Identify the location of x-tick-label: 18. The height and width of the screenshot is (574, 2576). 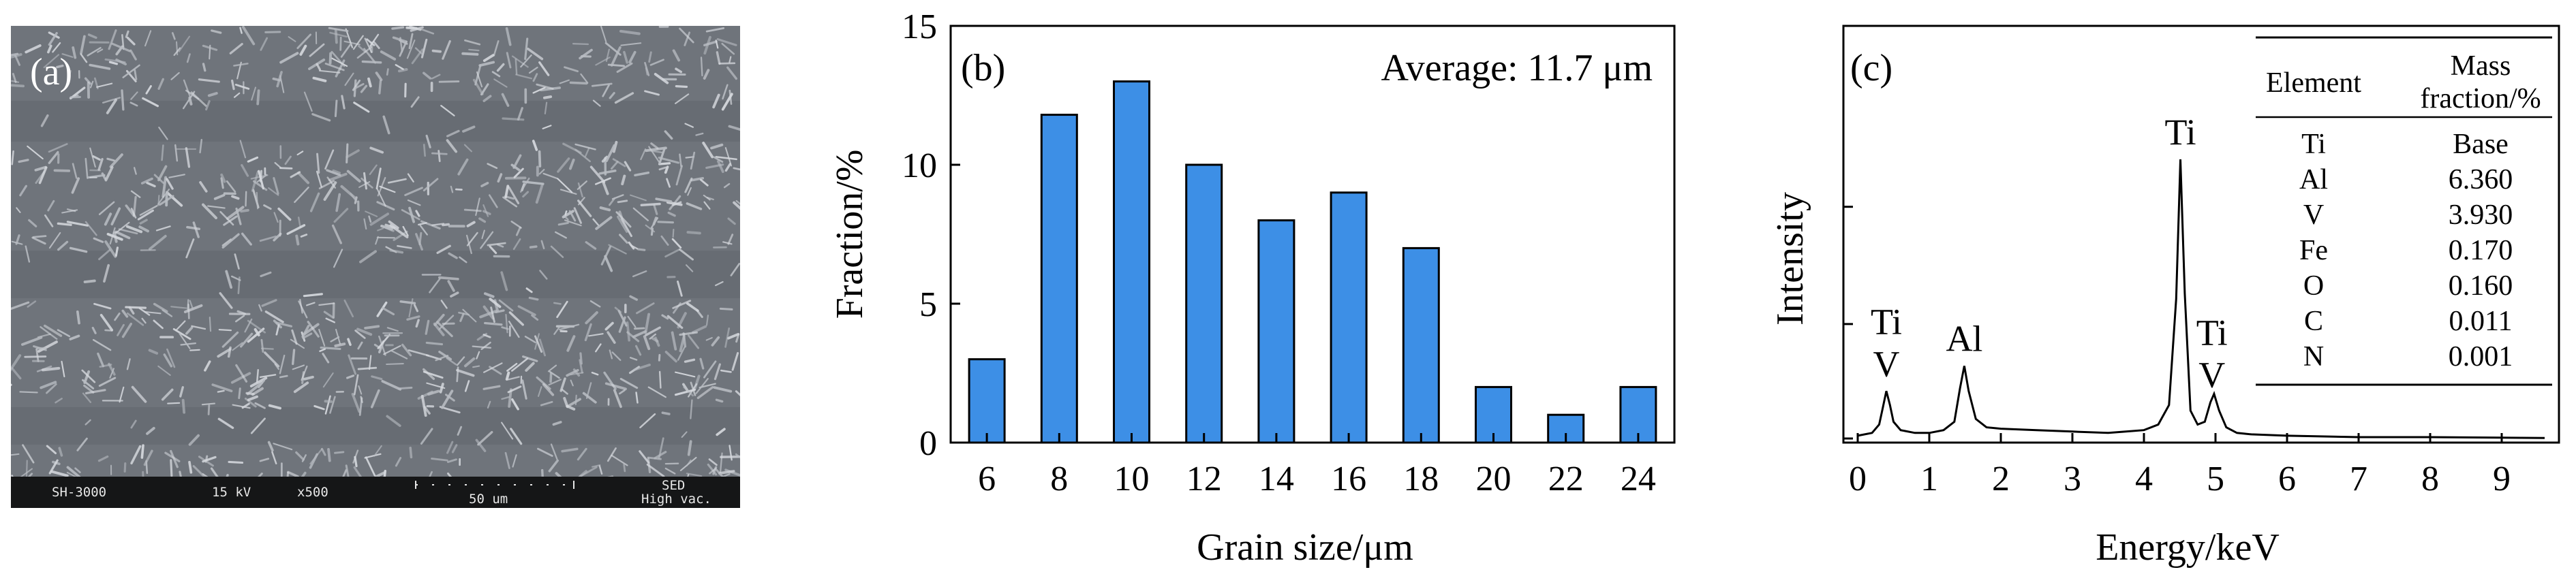
(1421, 479).